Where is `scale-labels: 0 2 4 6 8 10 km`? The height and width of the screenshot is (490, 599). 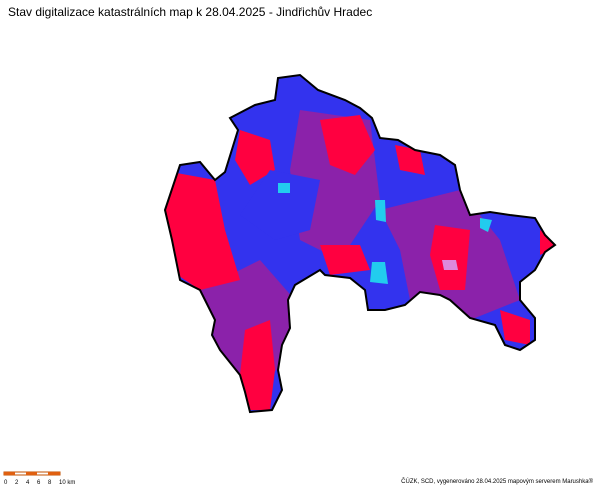
scale-labels: 0 2 4 6 8 10 km is located at coordinates (39, 483).